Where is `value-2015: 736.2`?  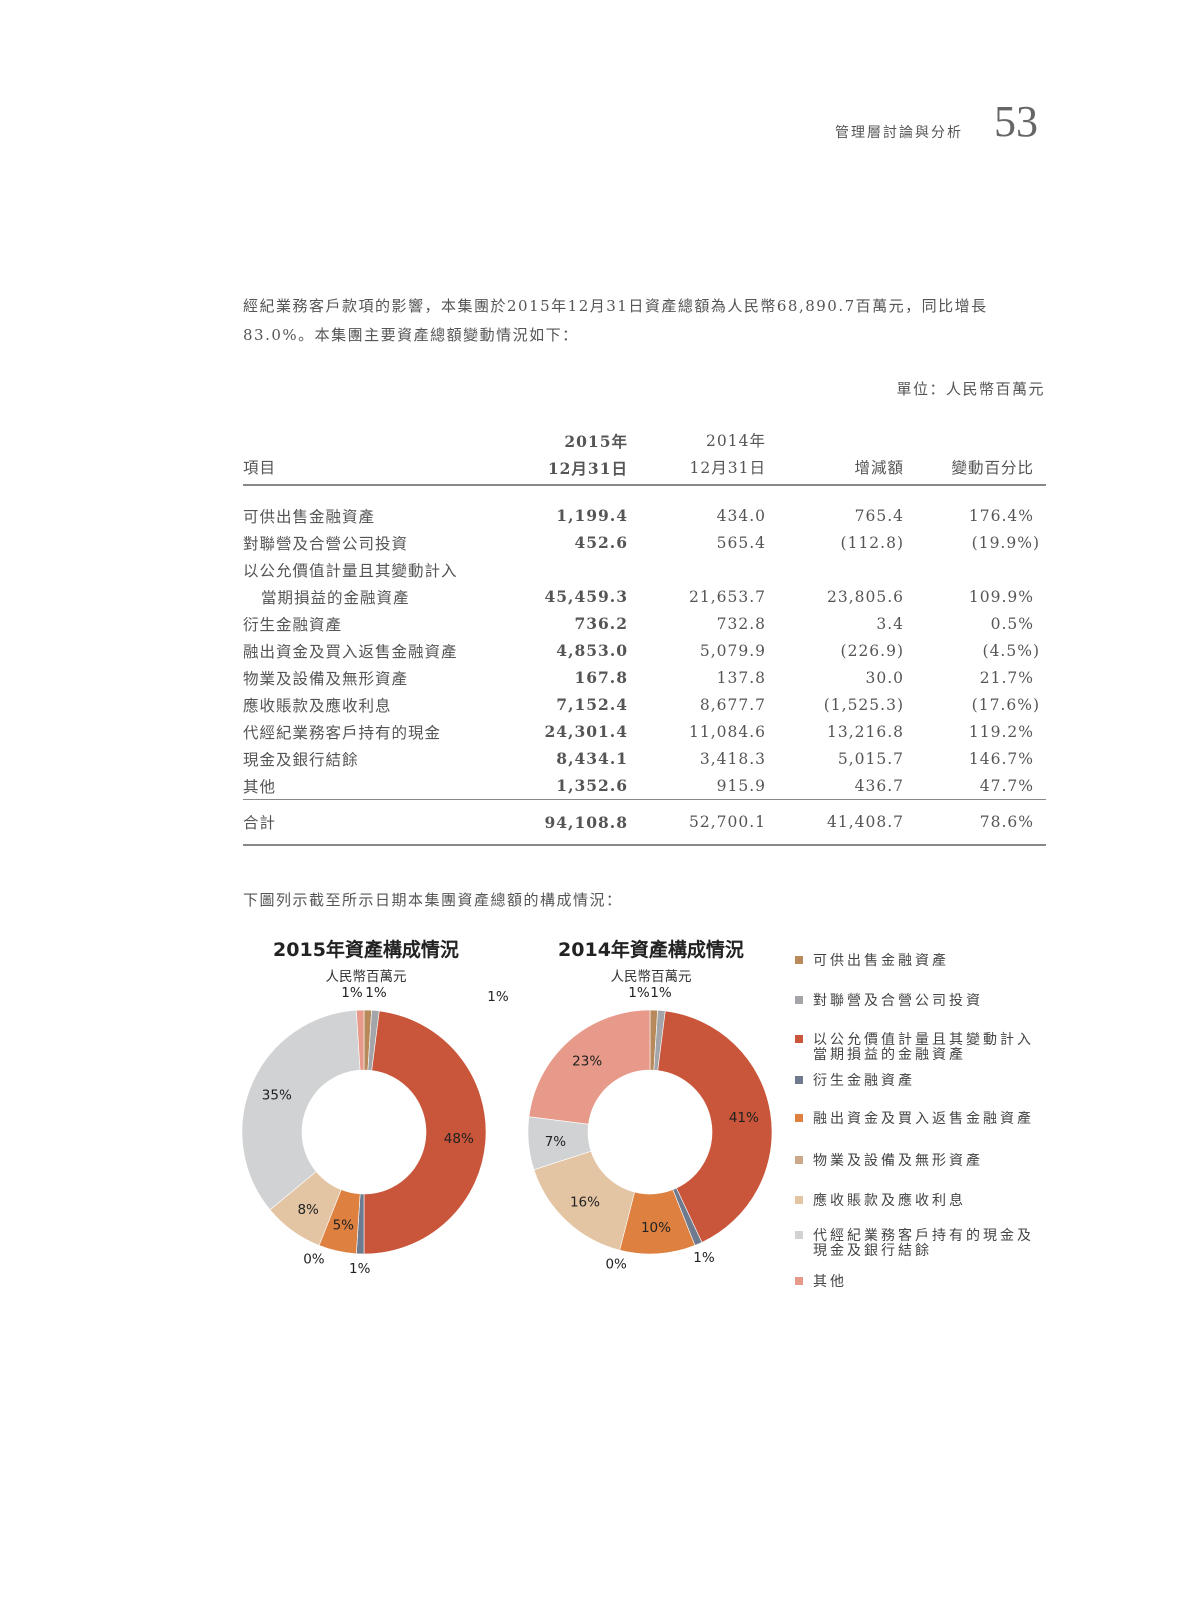 value-2015: 736.2 is located at coordinates (601, 623).